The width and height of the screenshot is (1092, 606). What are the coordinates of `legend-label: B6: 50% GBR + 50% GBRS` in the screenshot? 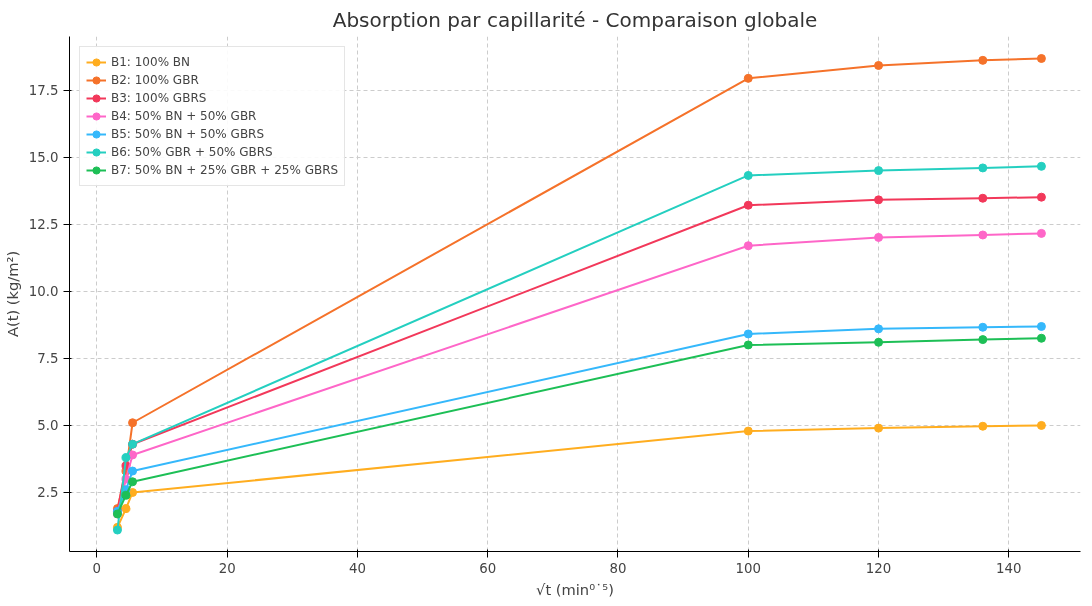 It's located at (192, 152).